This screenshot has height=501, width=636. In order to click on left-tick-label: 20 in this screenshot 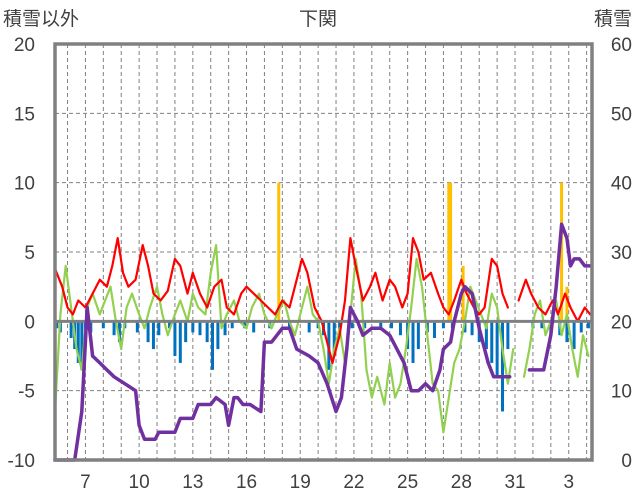, I will do `click(24, 45)`.